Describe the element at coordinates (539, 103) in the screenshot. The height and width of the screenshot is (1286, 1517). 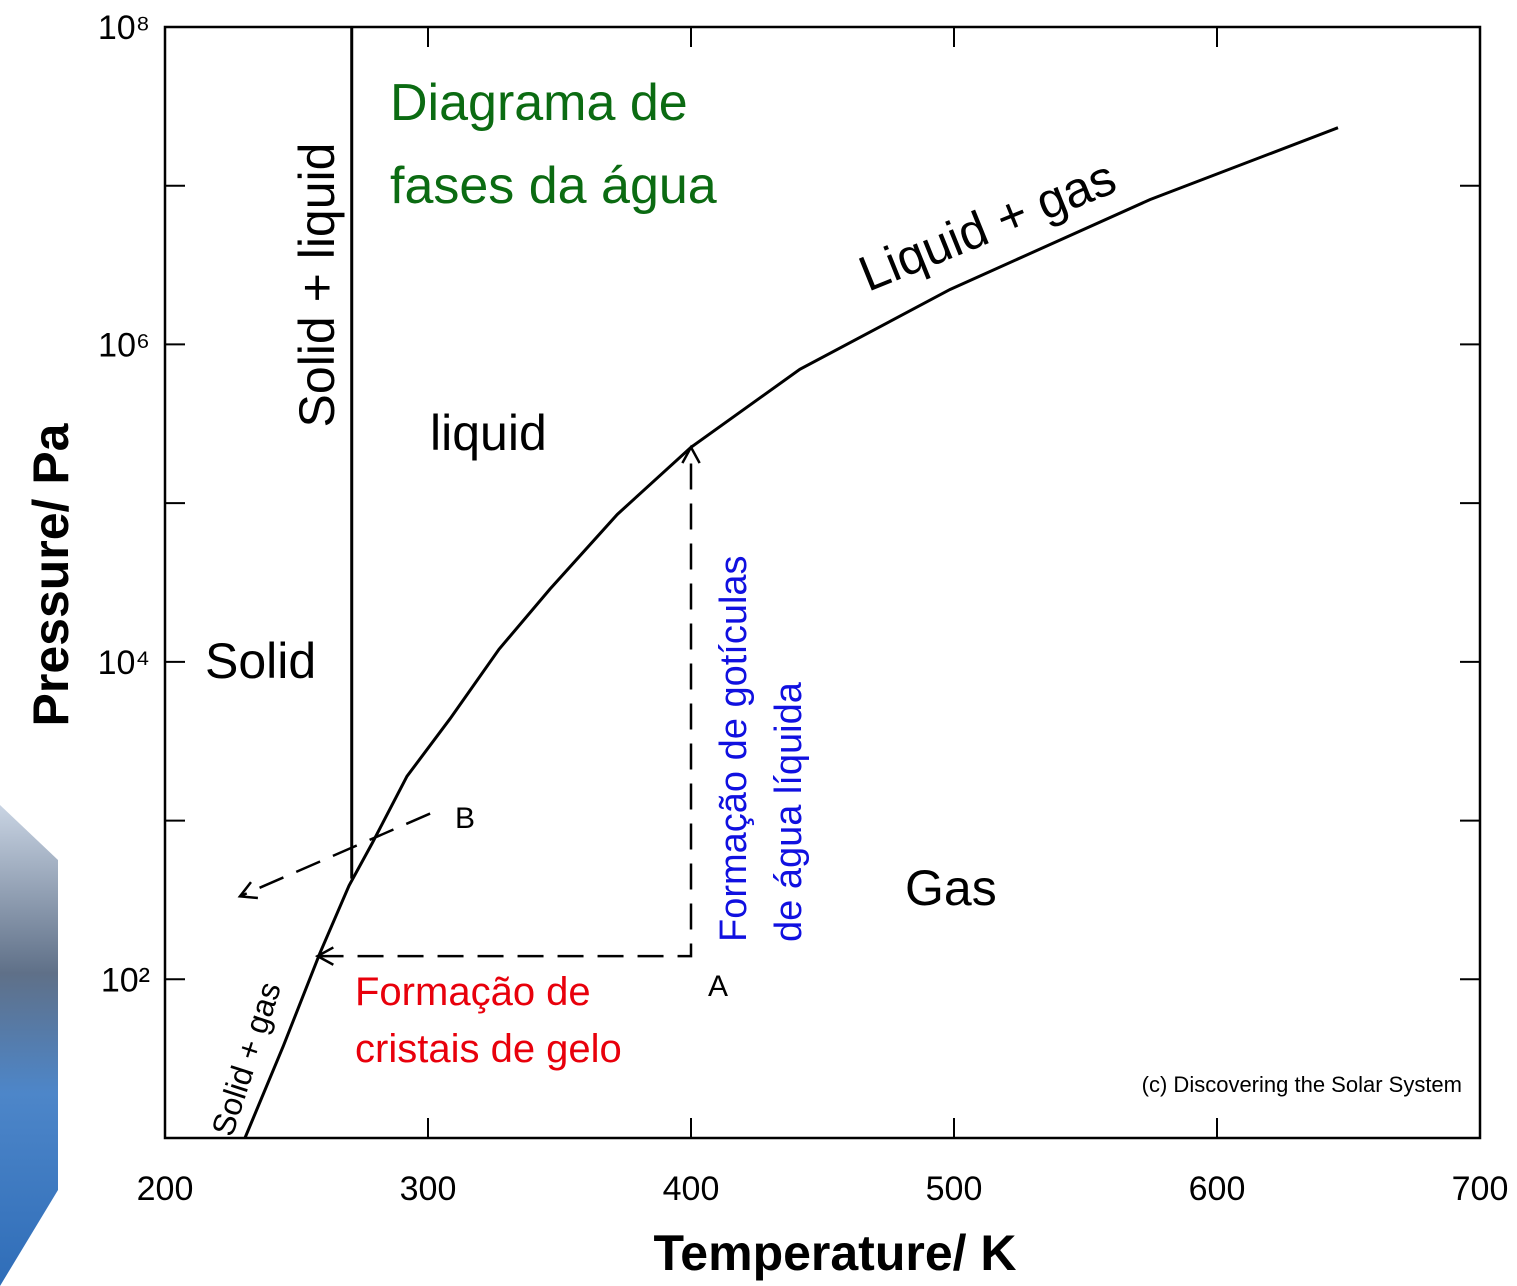
I see `chart-title: Diagrama de` at that location.